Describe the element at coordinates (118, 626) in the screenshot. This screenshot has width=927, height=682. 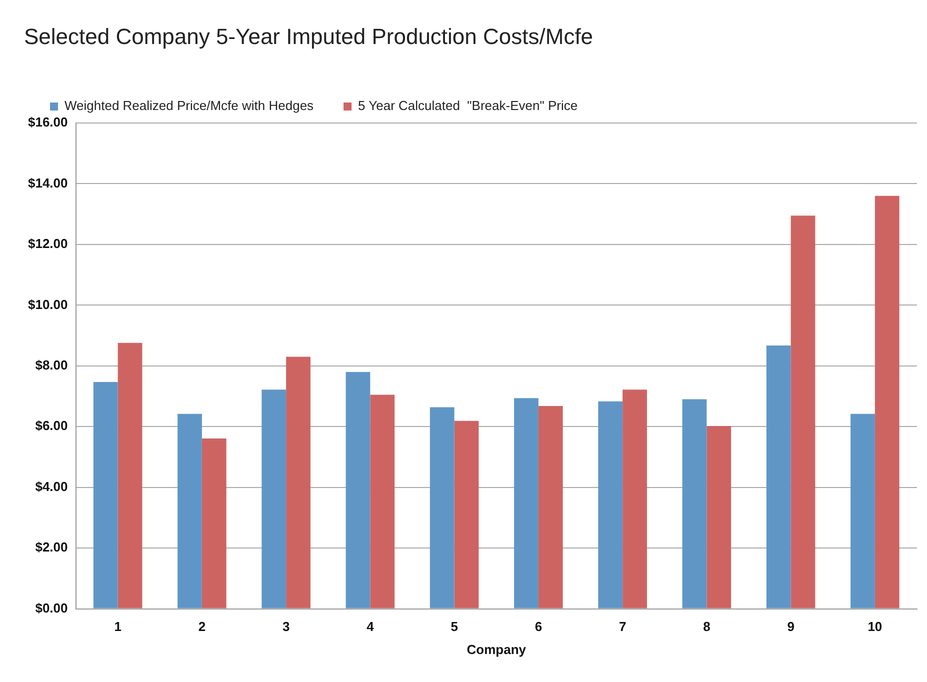
I see `x-tick-label: 1` at that location.